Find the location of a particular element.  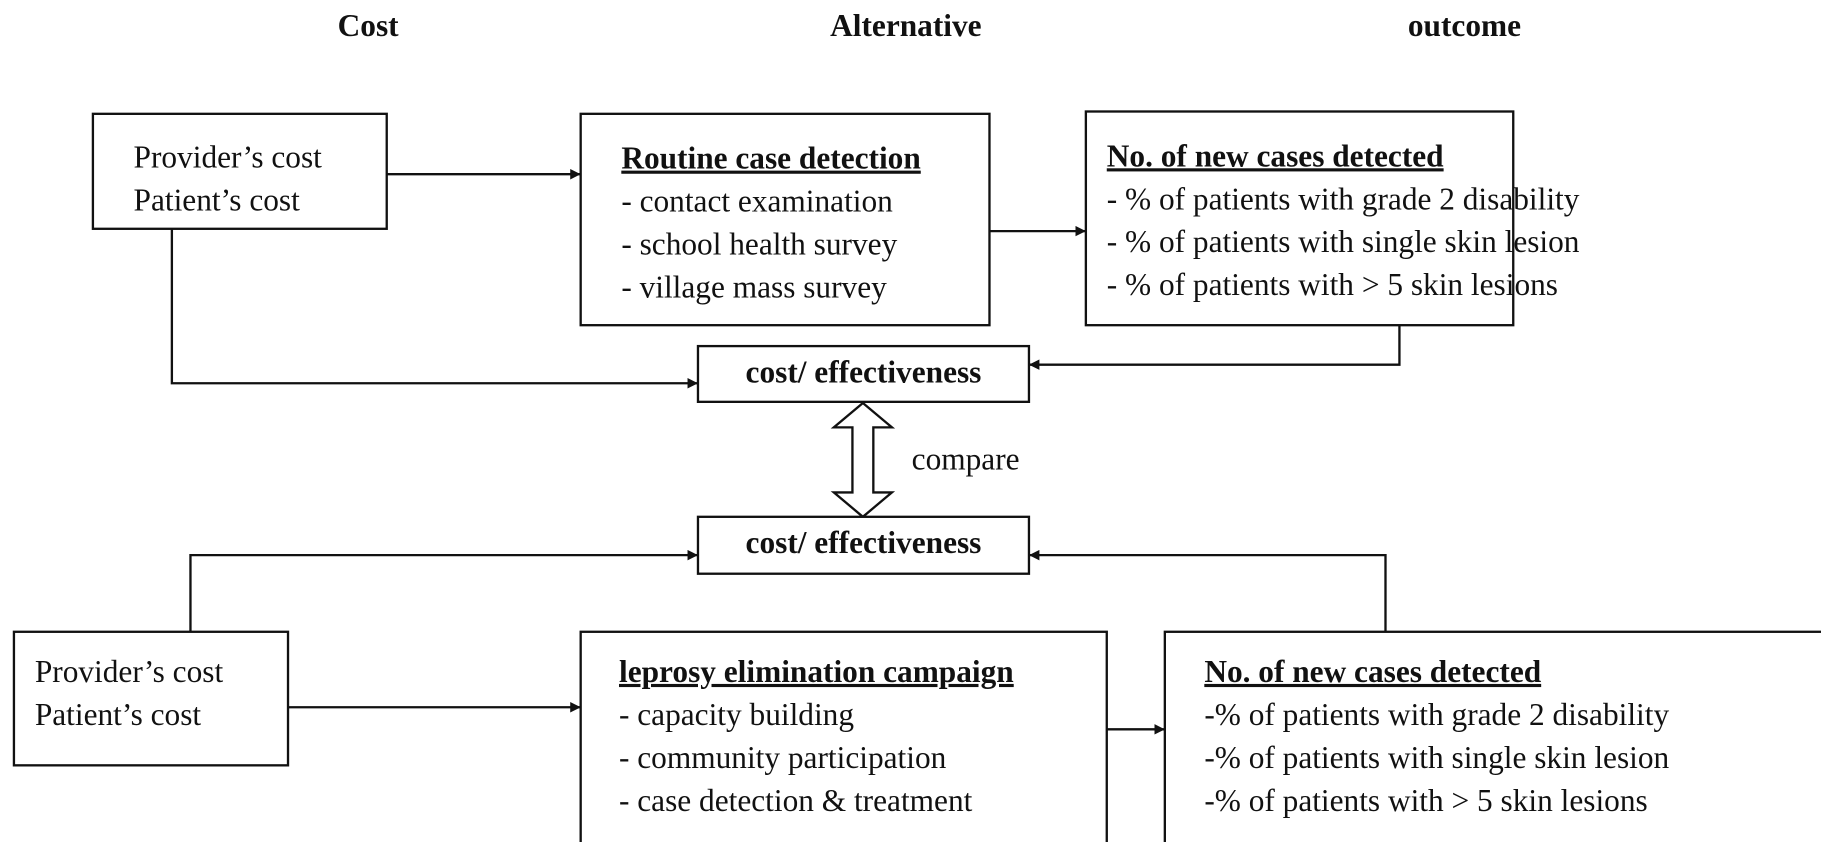

header: Cost is located at coordinates (369, 25).